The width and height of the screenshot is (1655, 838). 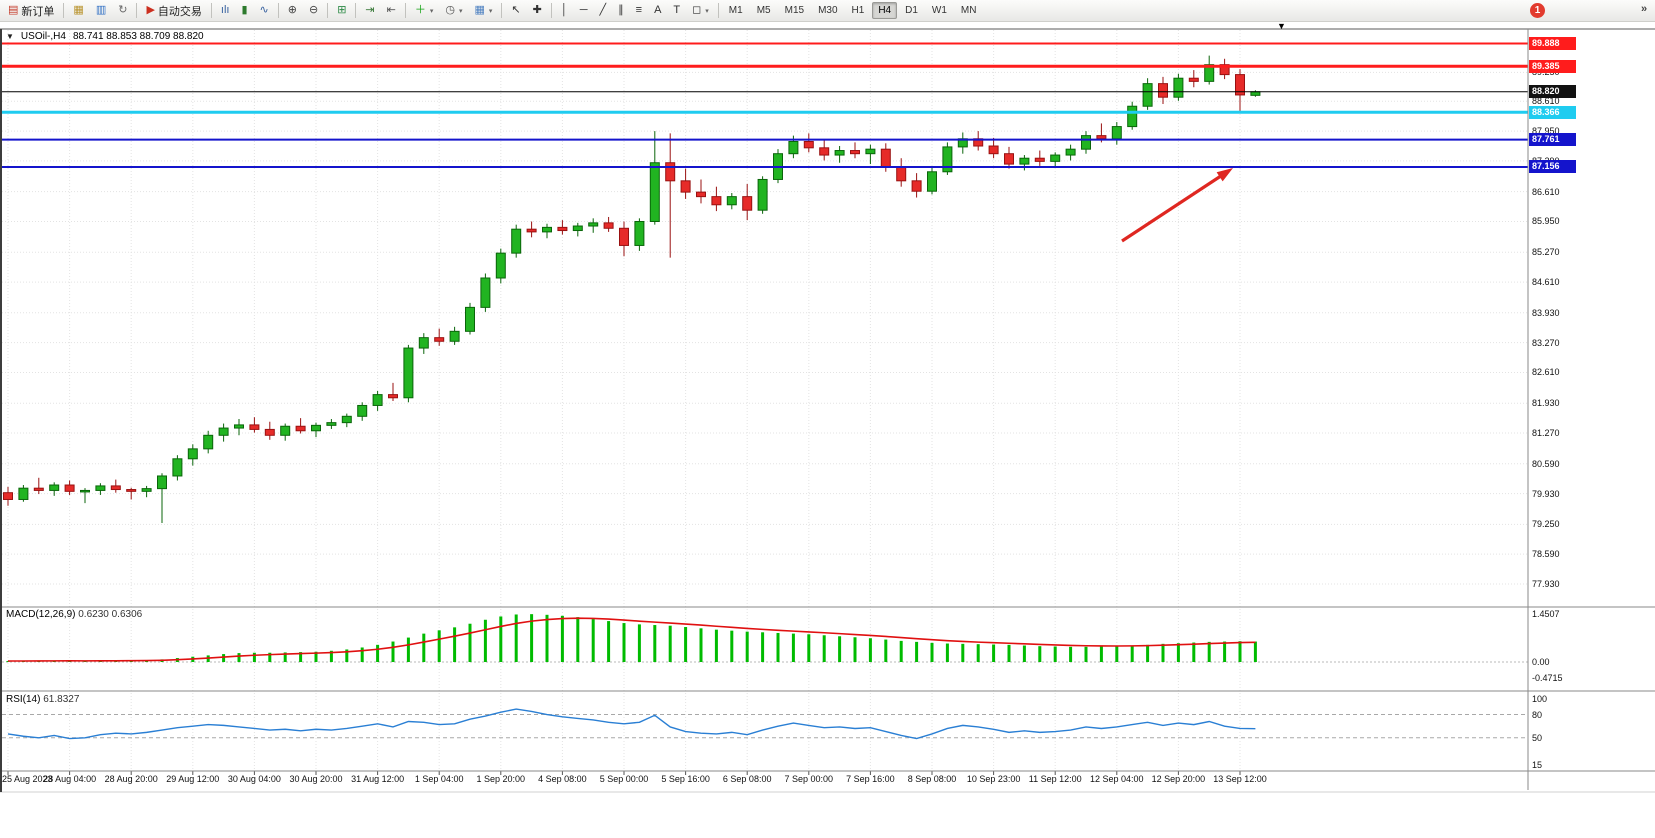 What do you see at coordinates (584, 11) in the screenshot?
I see `horizontal-line-tool-button: ─` at bounding box center [584, 11].